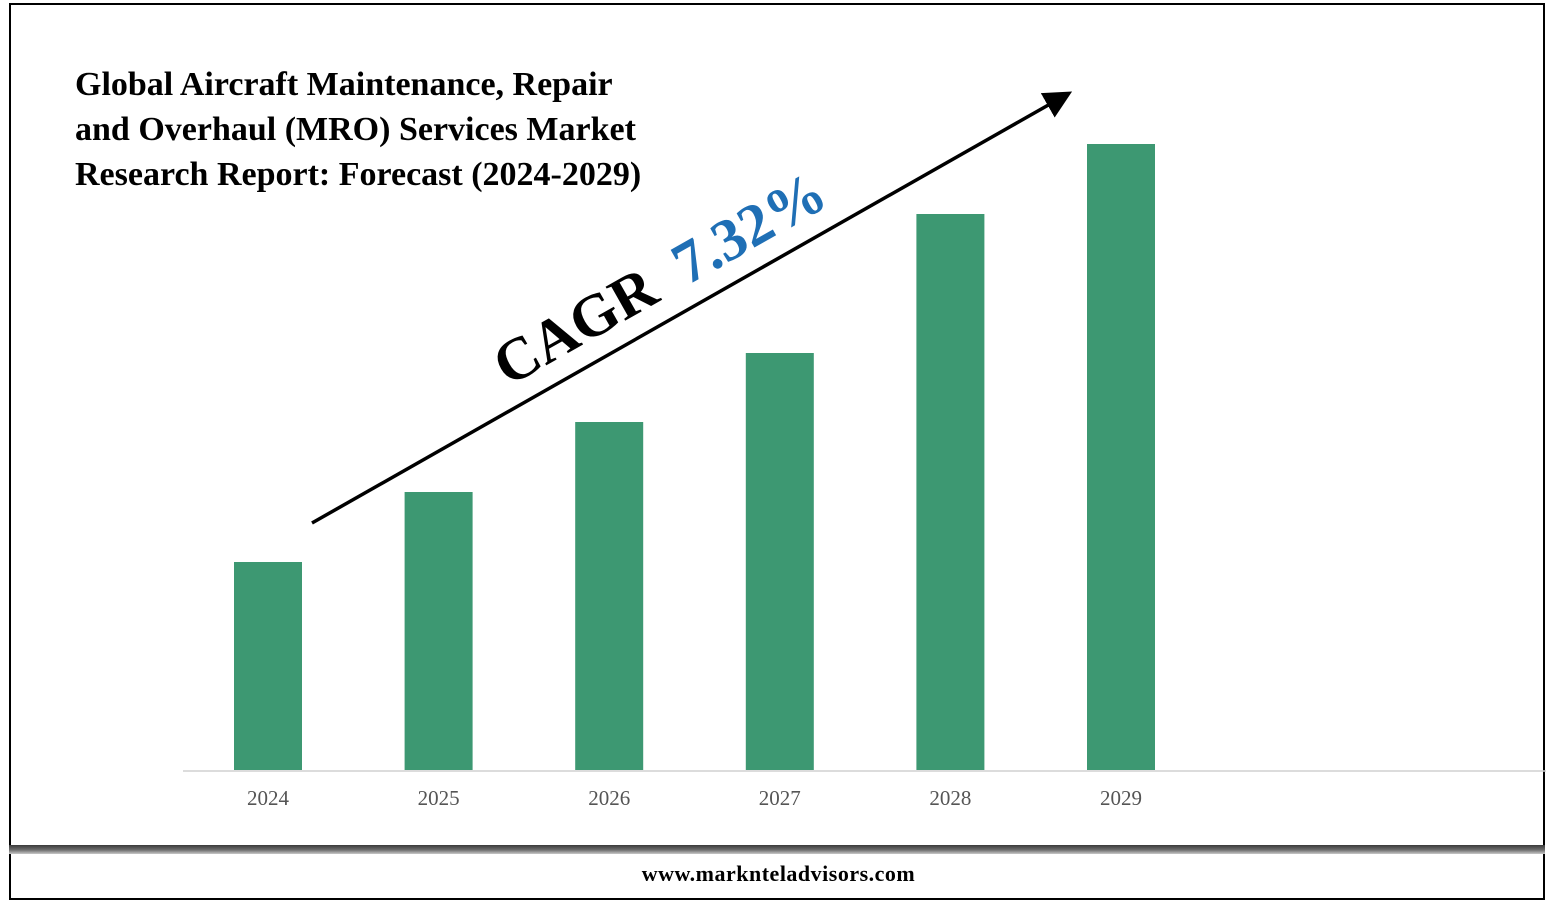 This screenshot has height=906, width=1557. What do you see at coordinates (609, 798) in the screenshot?
I see `x-tick-label: 2026` at bounding box center [609, 798].